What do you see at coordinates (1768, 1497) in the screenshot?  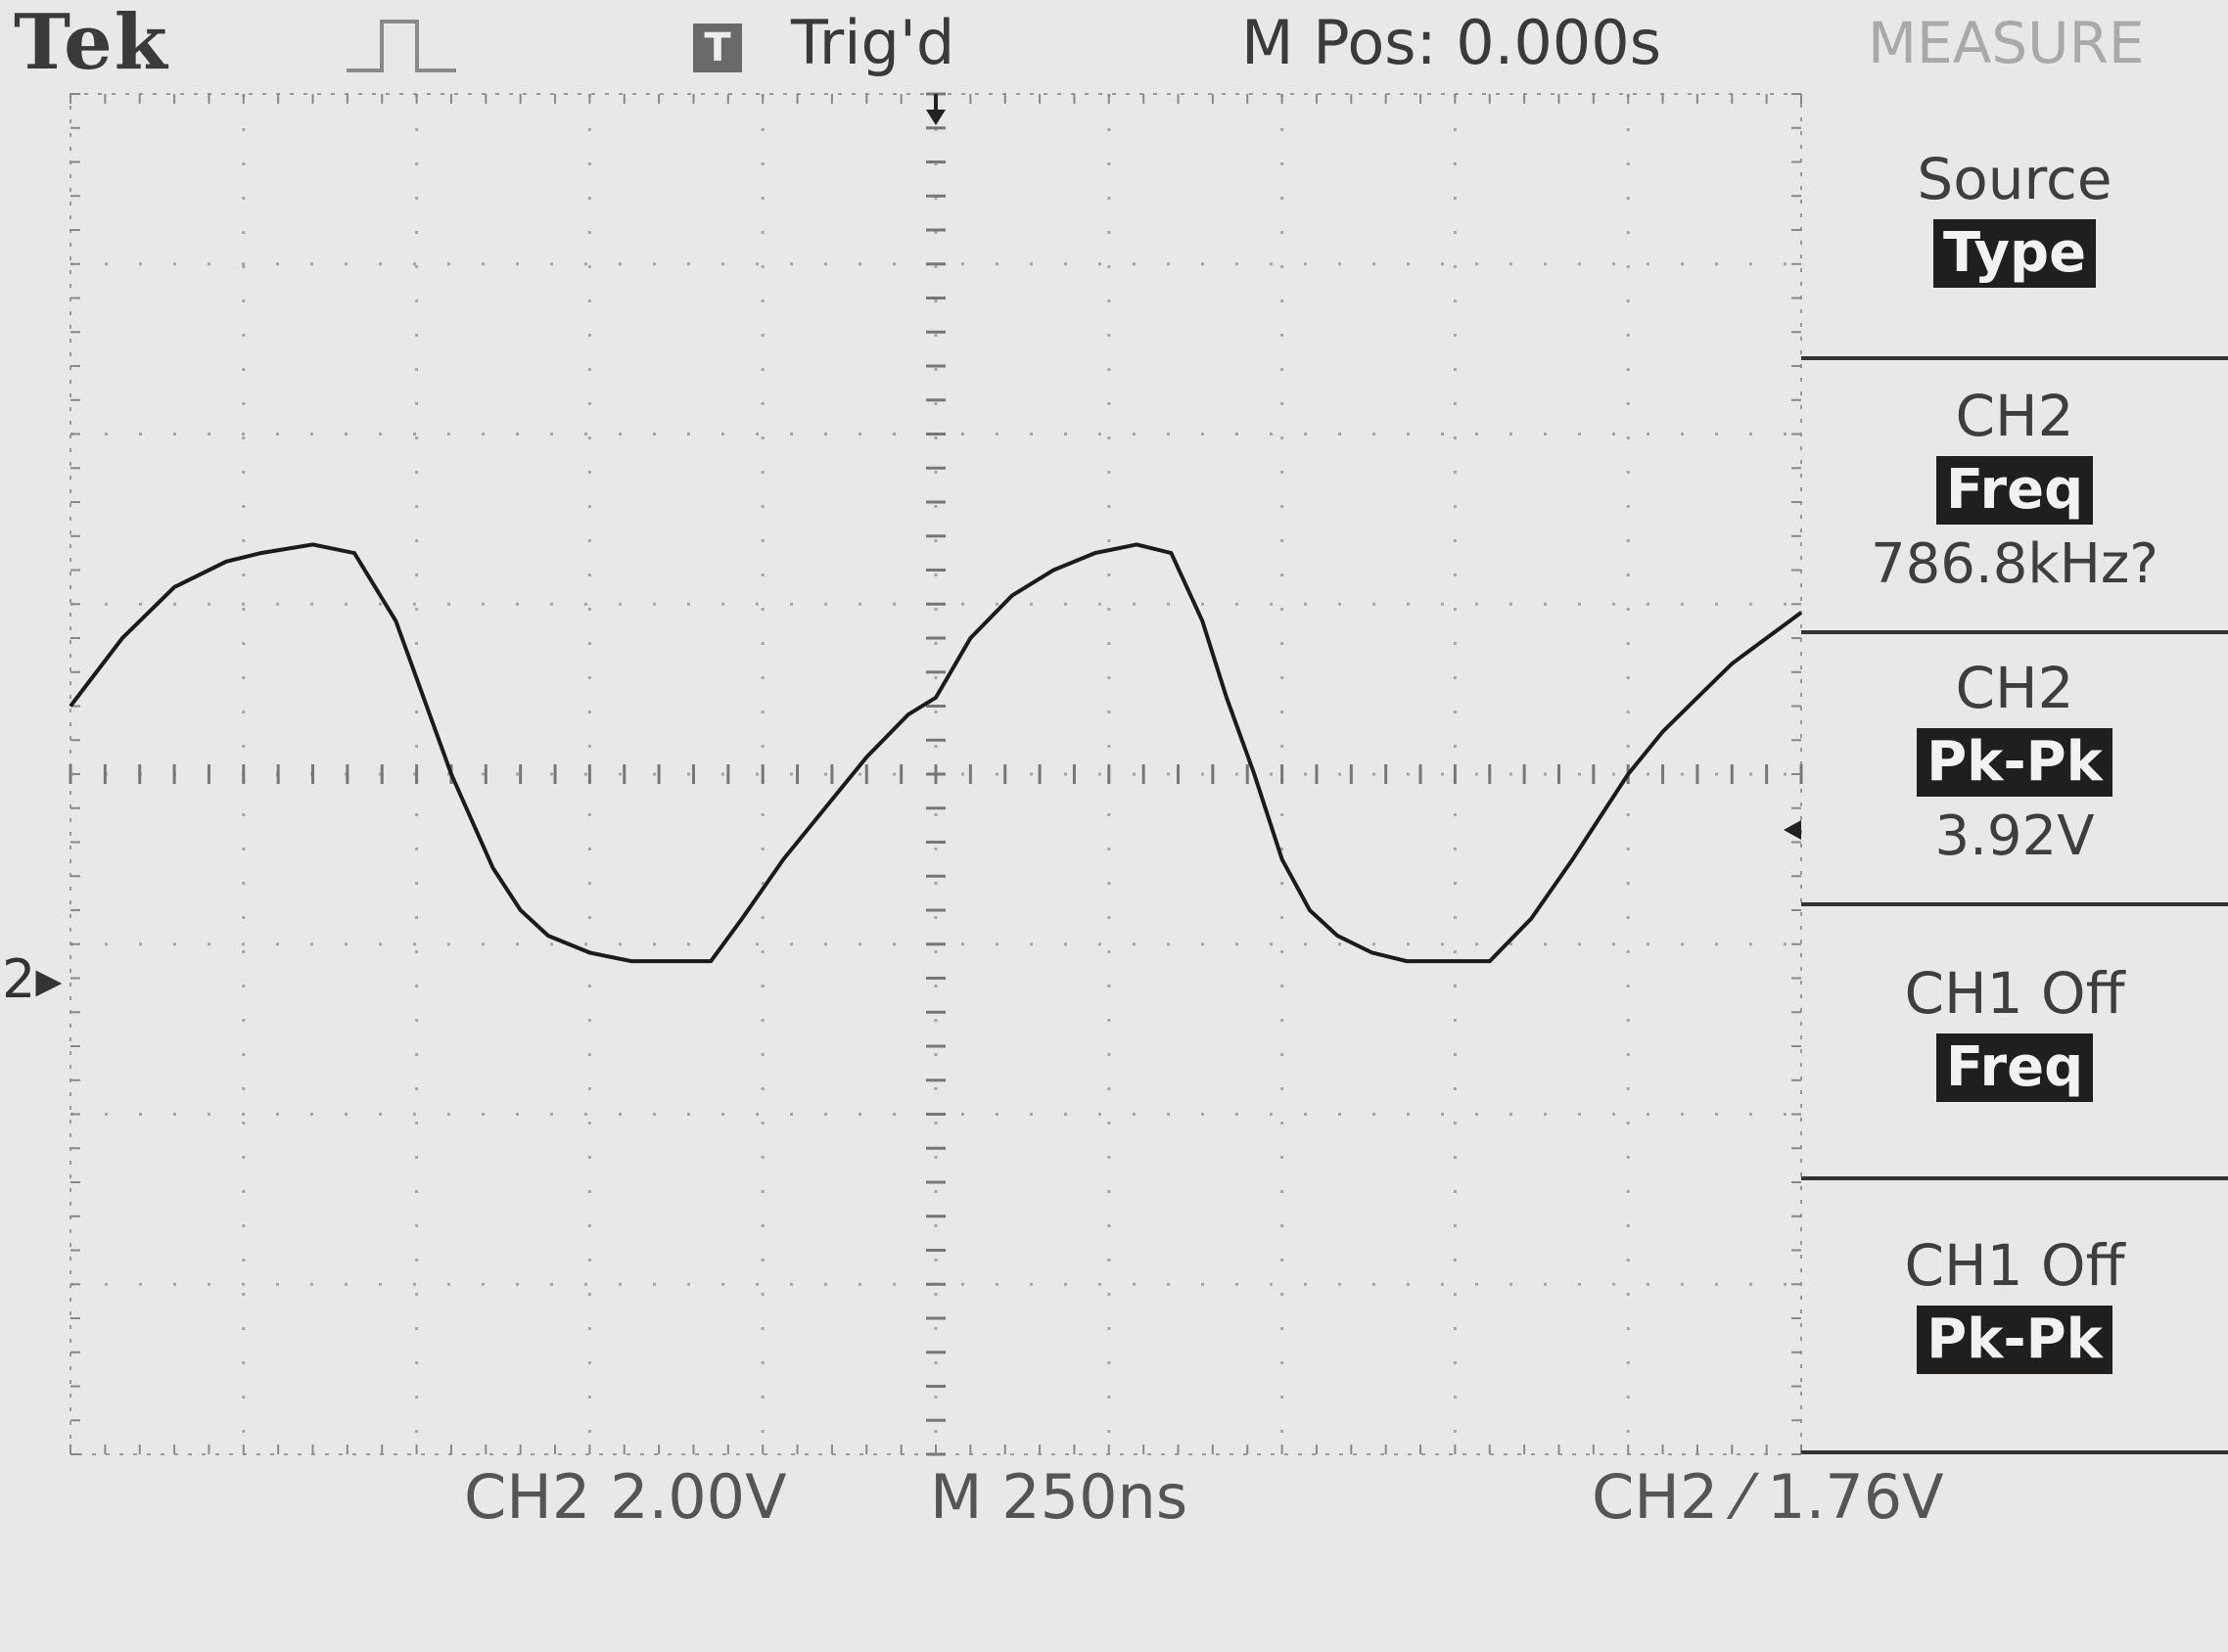 I see `trigger-readout: CH2 ⁄ 1.76V` at bounding box center [1768, 1497].